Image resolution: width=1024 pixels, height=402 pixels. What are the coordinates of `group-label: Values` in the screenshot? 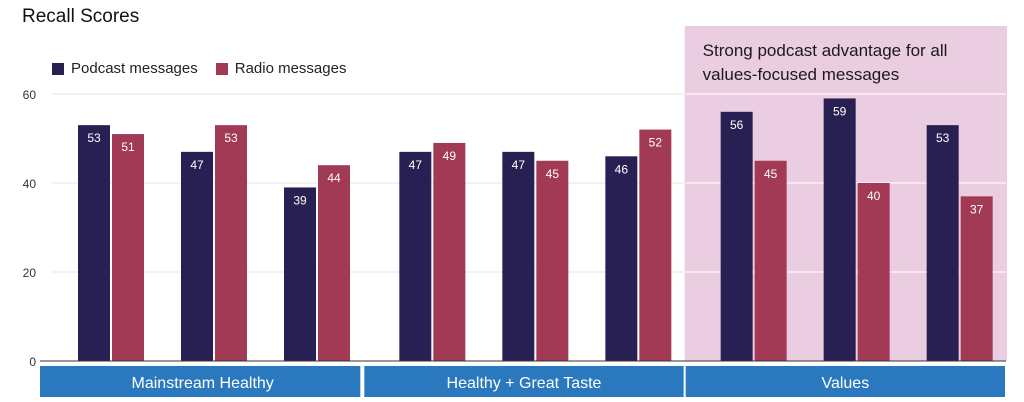 It's located at (845, 383).